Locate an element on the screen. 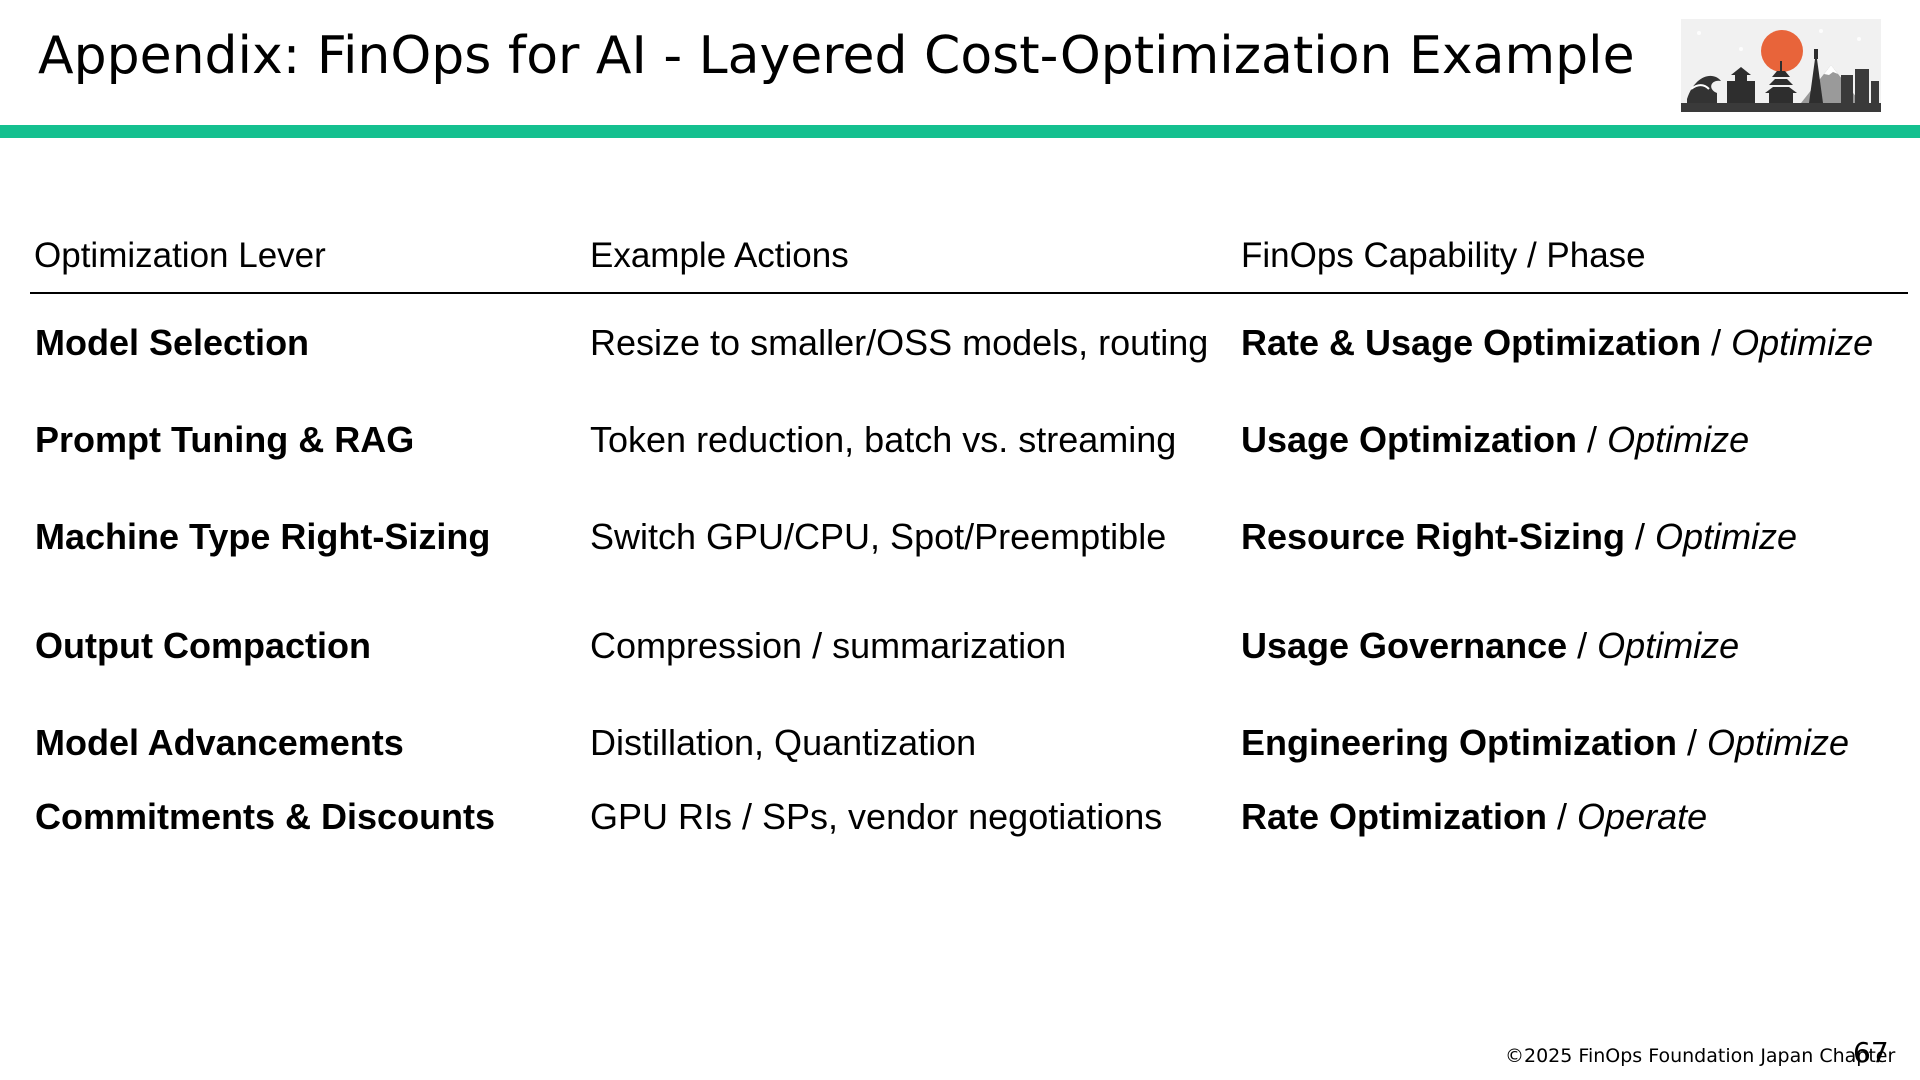 Image resolution: width=1920 pixels, height=1080 pixels. capability-name: Usage Optimization is located at coordinates (1409, 439).